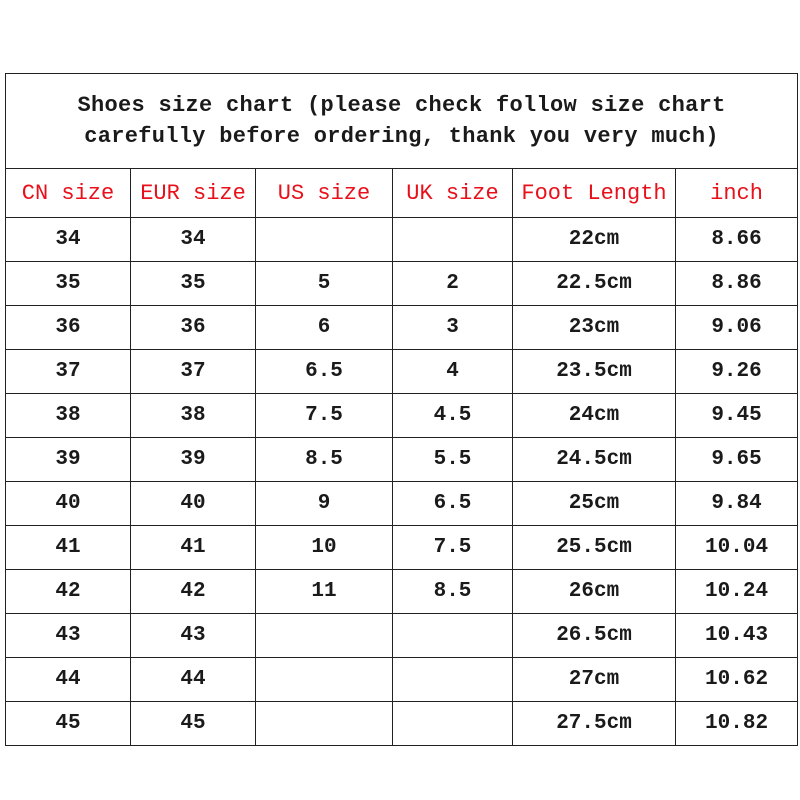 The width and height of the screenshot is (800, 800). I want to click on table-cell: 24cm, so click(594, 415).